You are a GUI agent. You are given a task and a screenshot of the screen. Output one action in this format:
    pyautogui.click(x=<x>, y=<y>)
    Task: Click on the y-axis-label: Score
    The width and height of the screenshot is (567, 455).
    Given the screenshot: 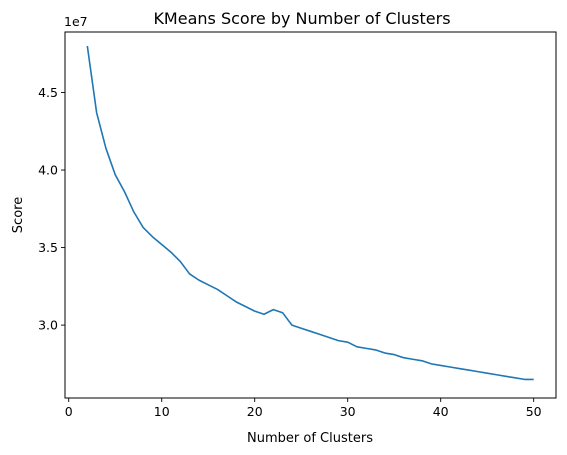 What is the action you would take?
    pyautogui.click(x=18, y=215)
    